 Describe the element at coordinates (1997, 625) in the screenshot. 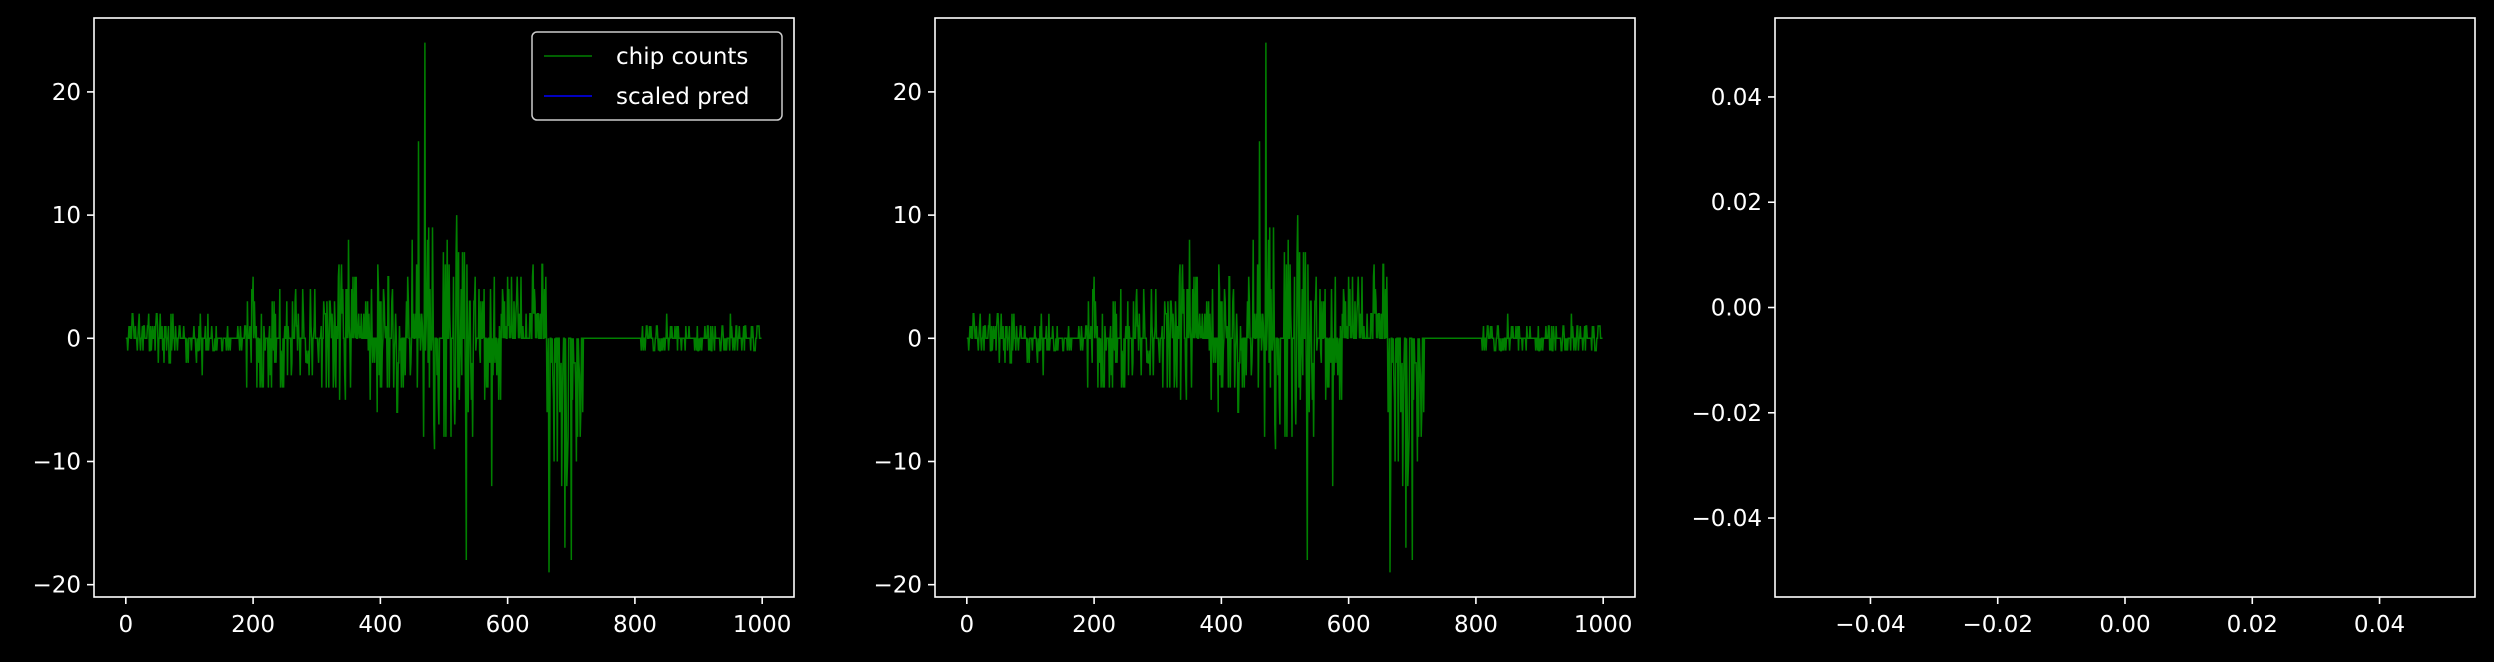

I see `x-tick-label: −0.02` at that location.